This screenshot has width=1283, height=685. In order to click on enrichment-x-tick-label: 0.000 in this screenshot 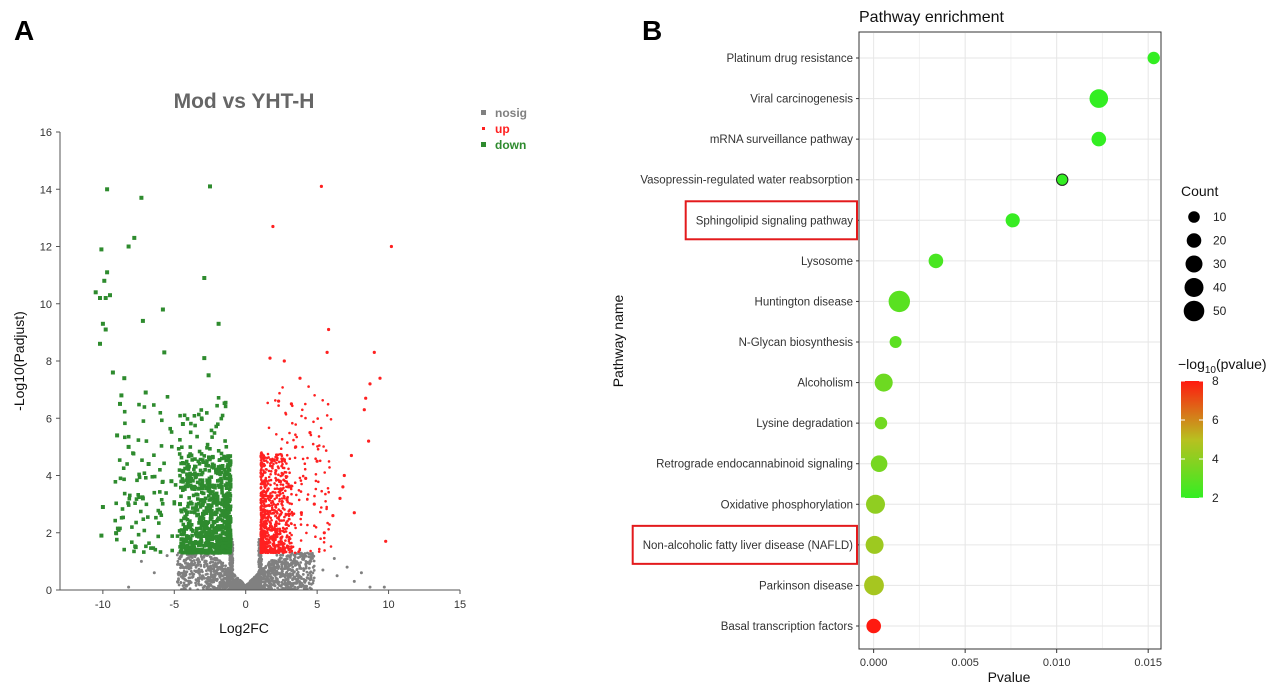, I will do `click(874, 663)`.